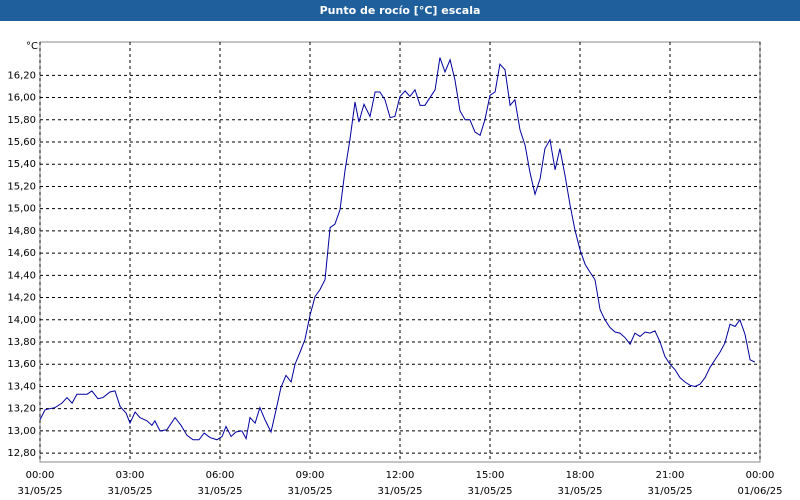 This screenshot has height=500, width=800. I want to click on y-tick-label: 13,00, so click(21, 431).